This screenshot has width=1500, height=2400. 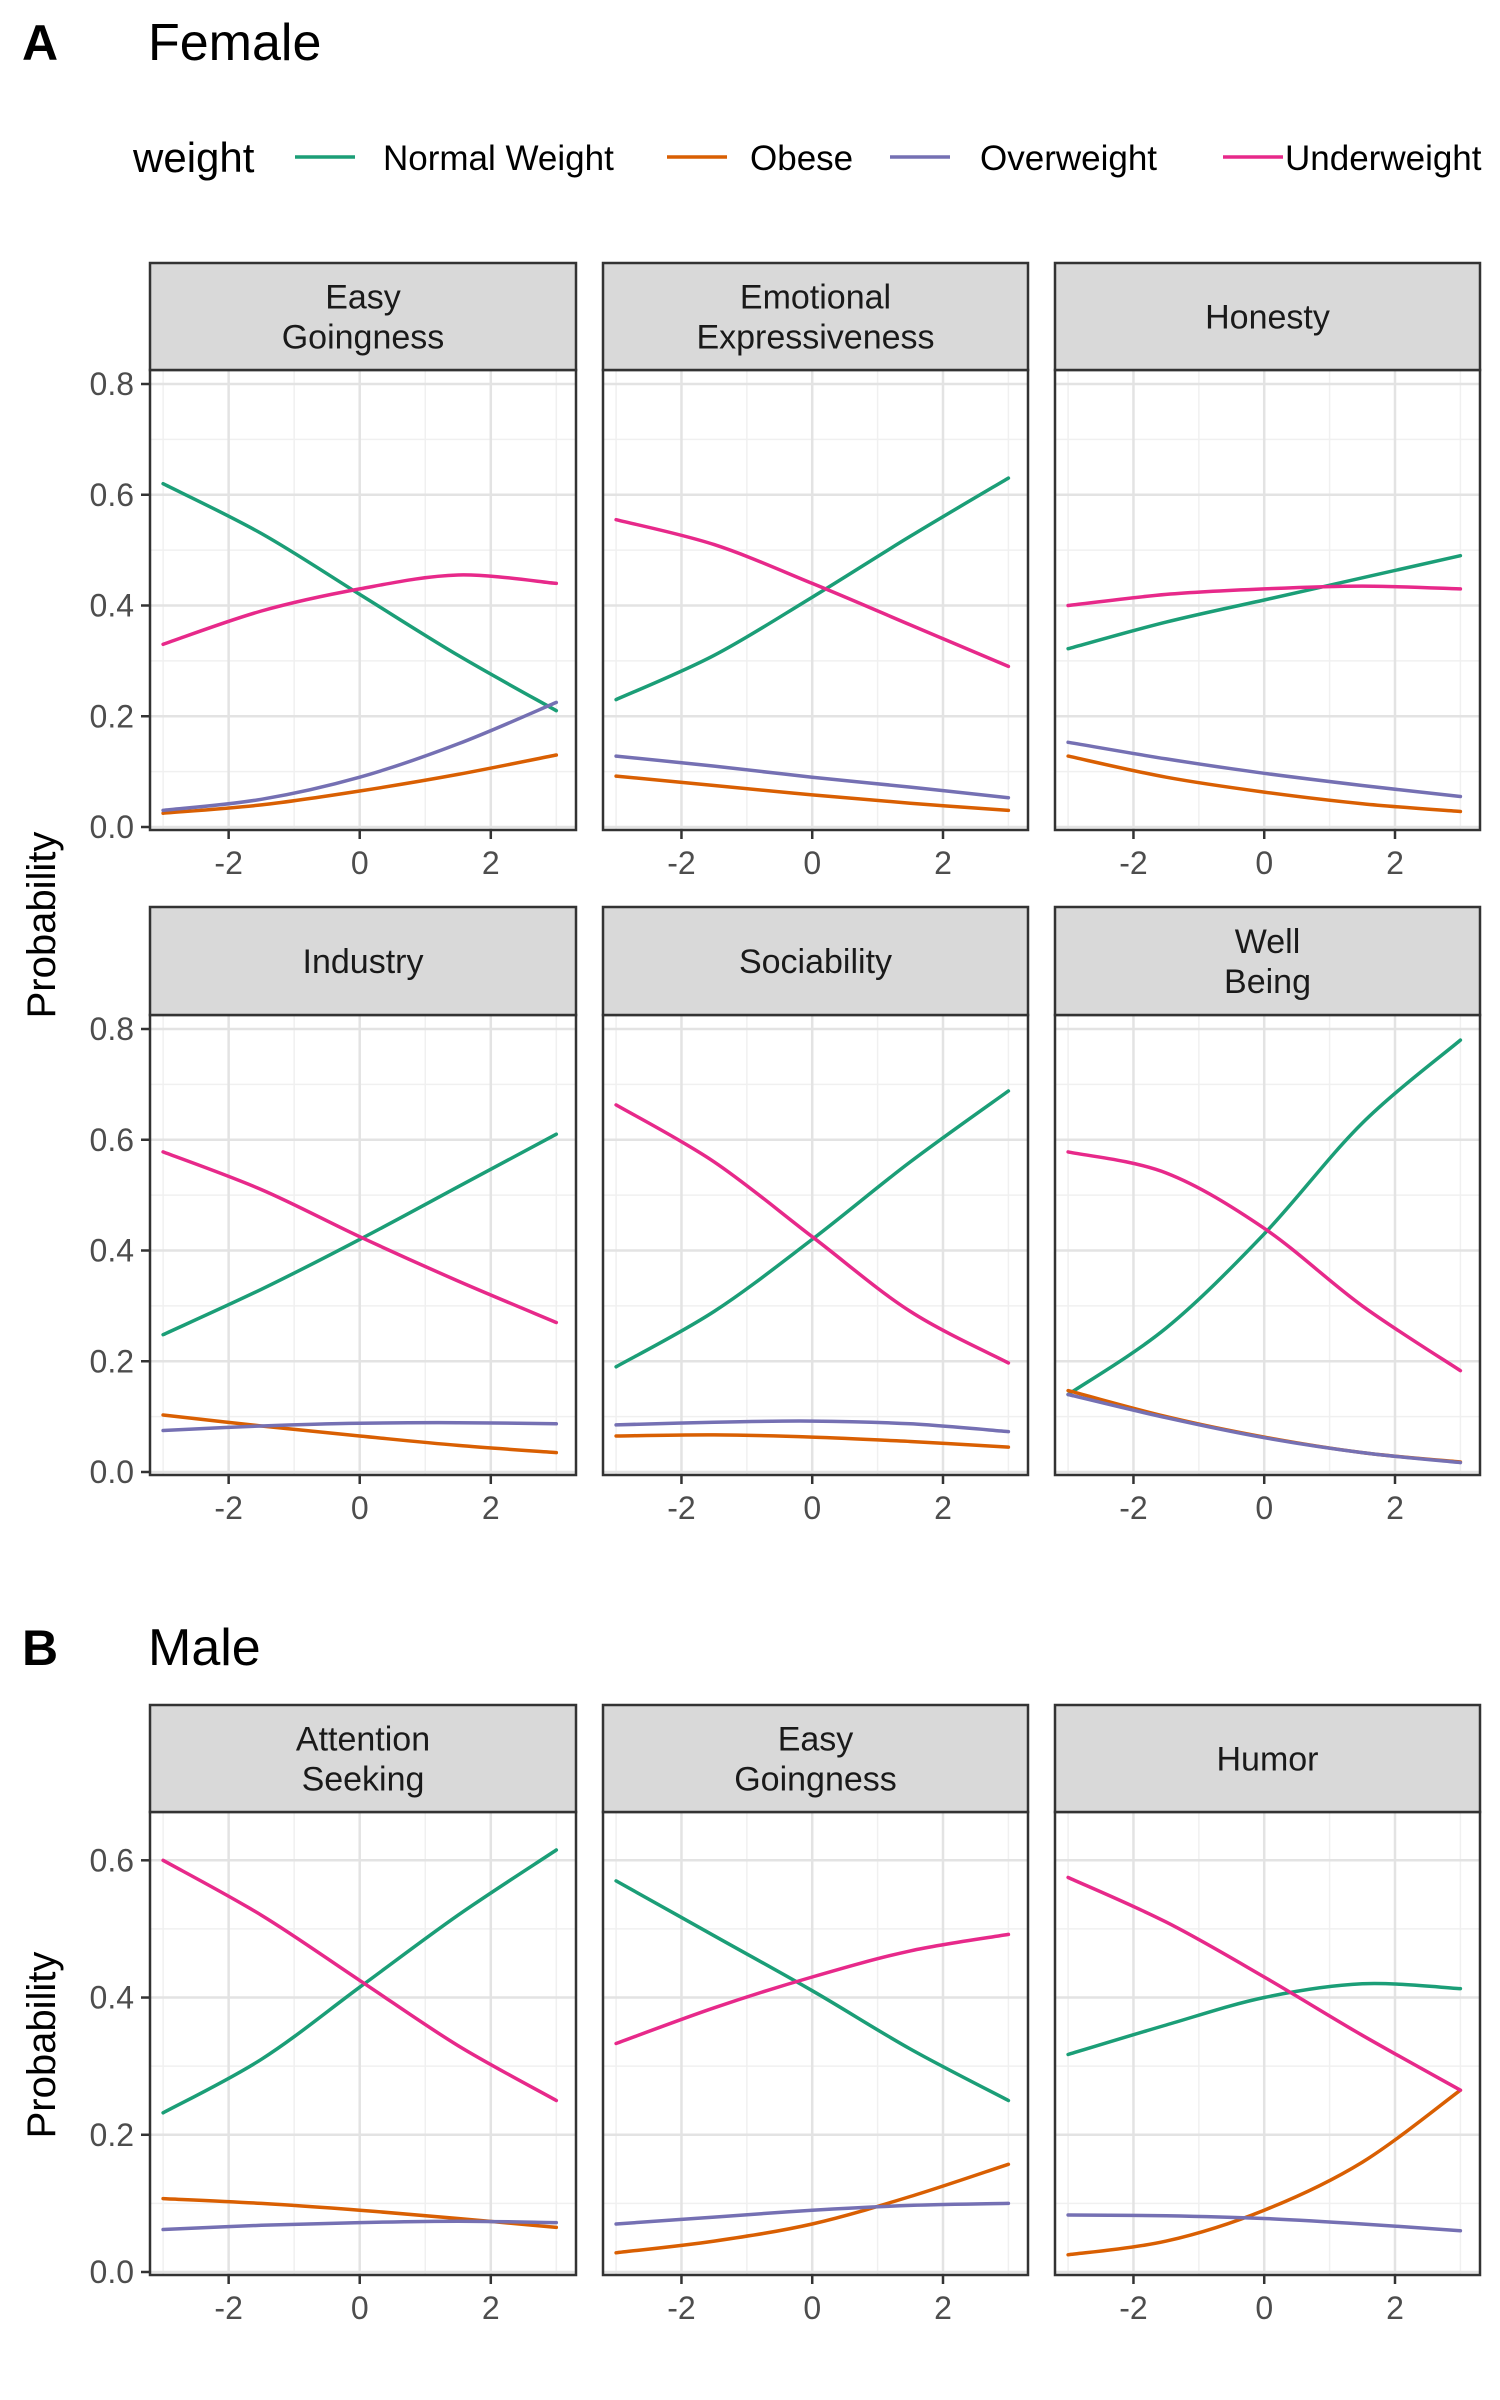 What do you see at coordinates (815, 962) in the screenshot?
I see `facet-strip-label: Sociability` at bounding box center [815, 962].